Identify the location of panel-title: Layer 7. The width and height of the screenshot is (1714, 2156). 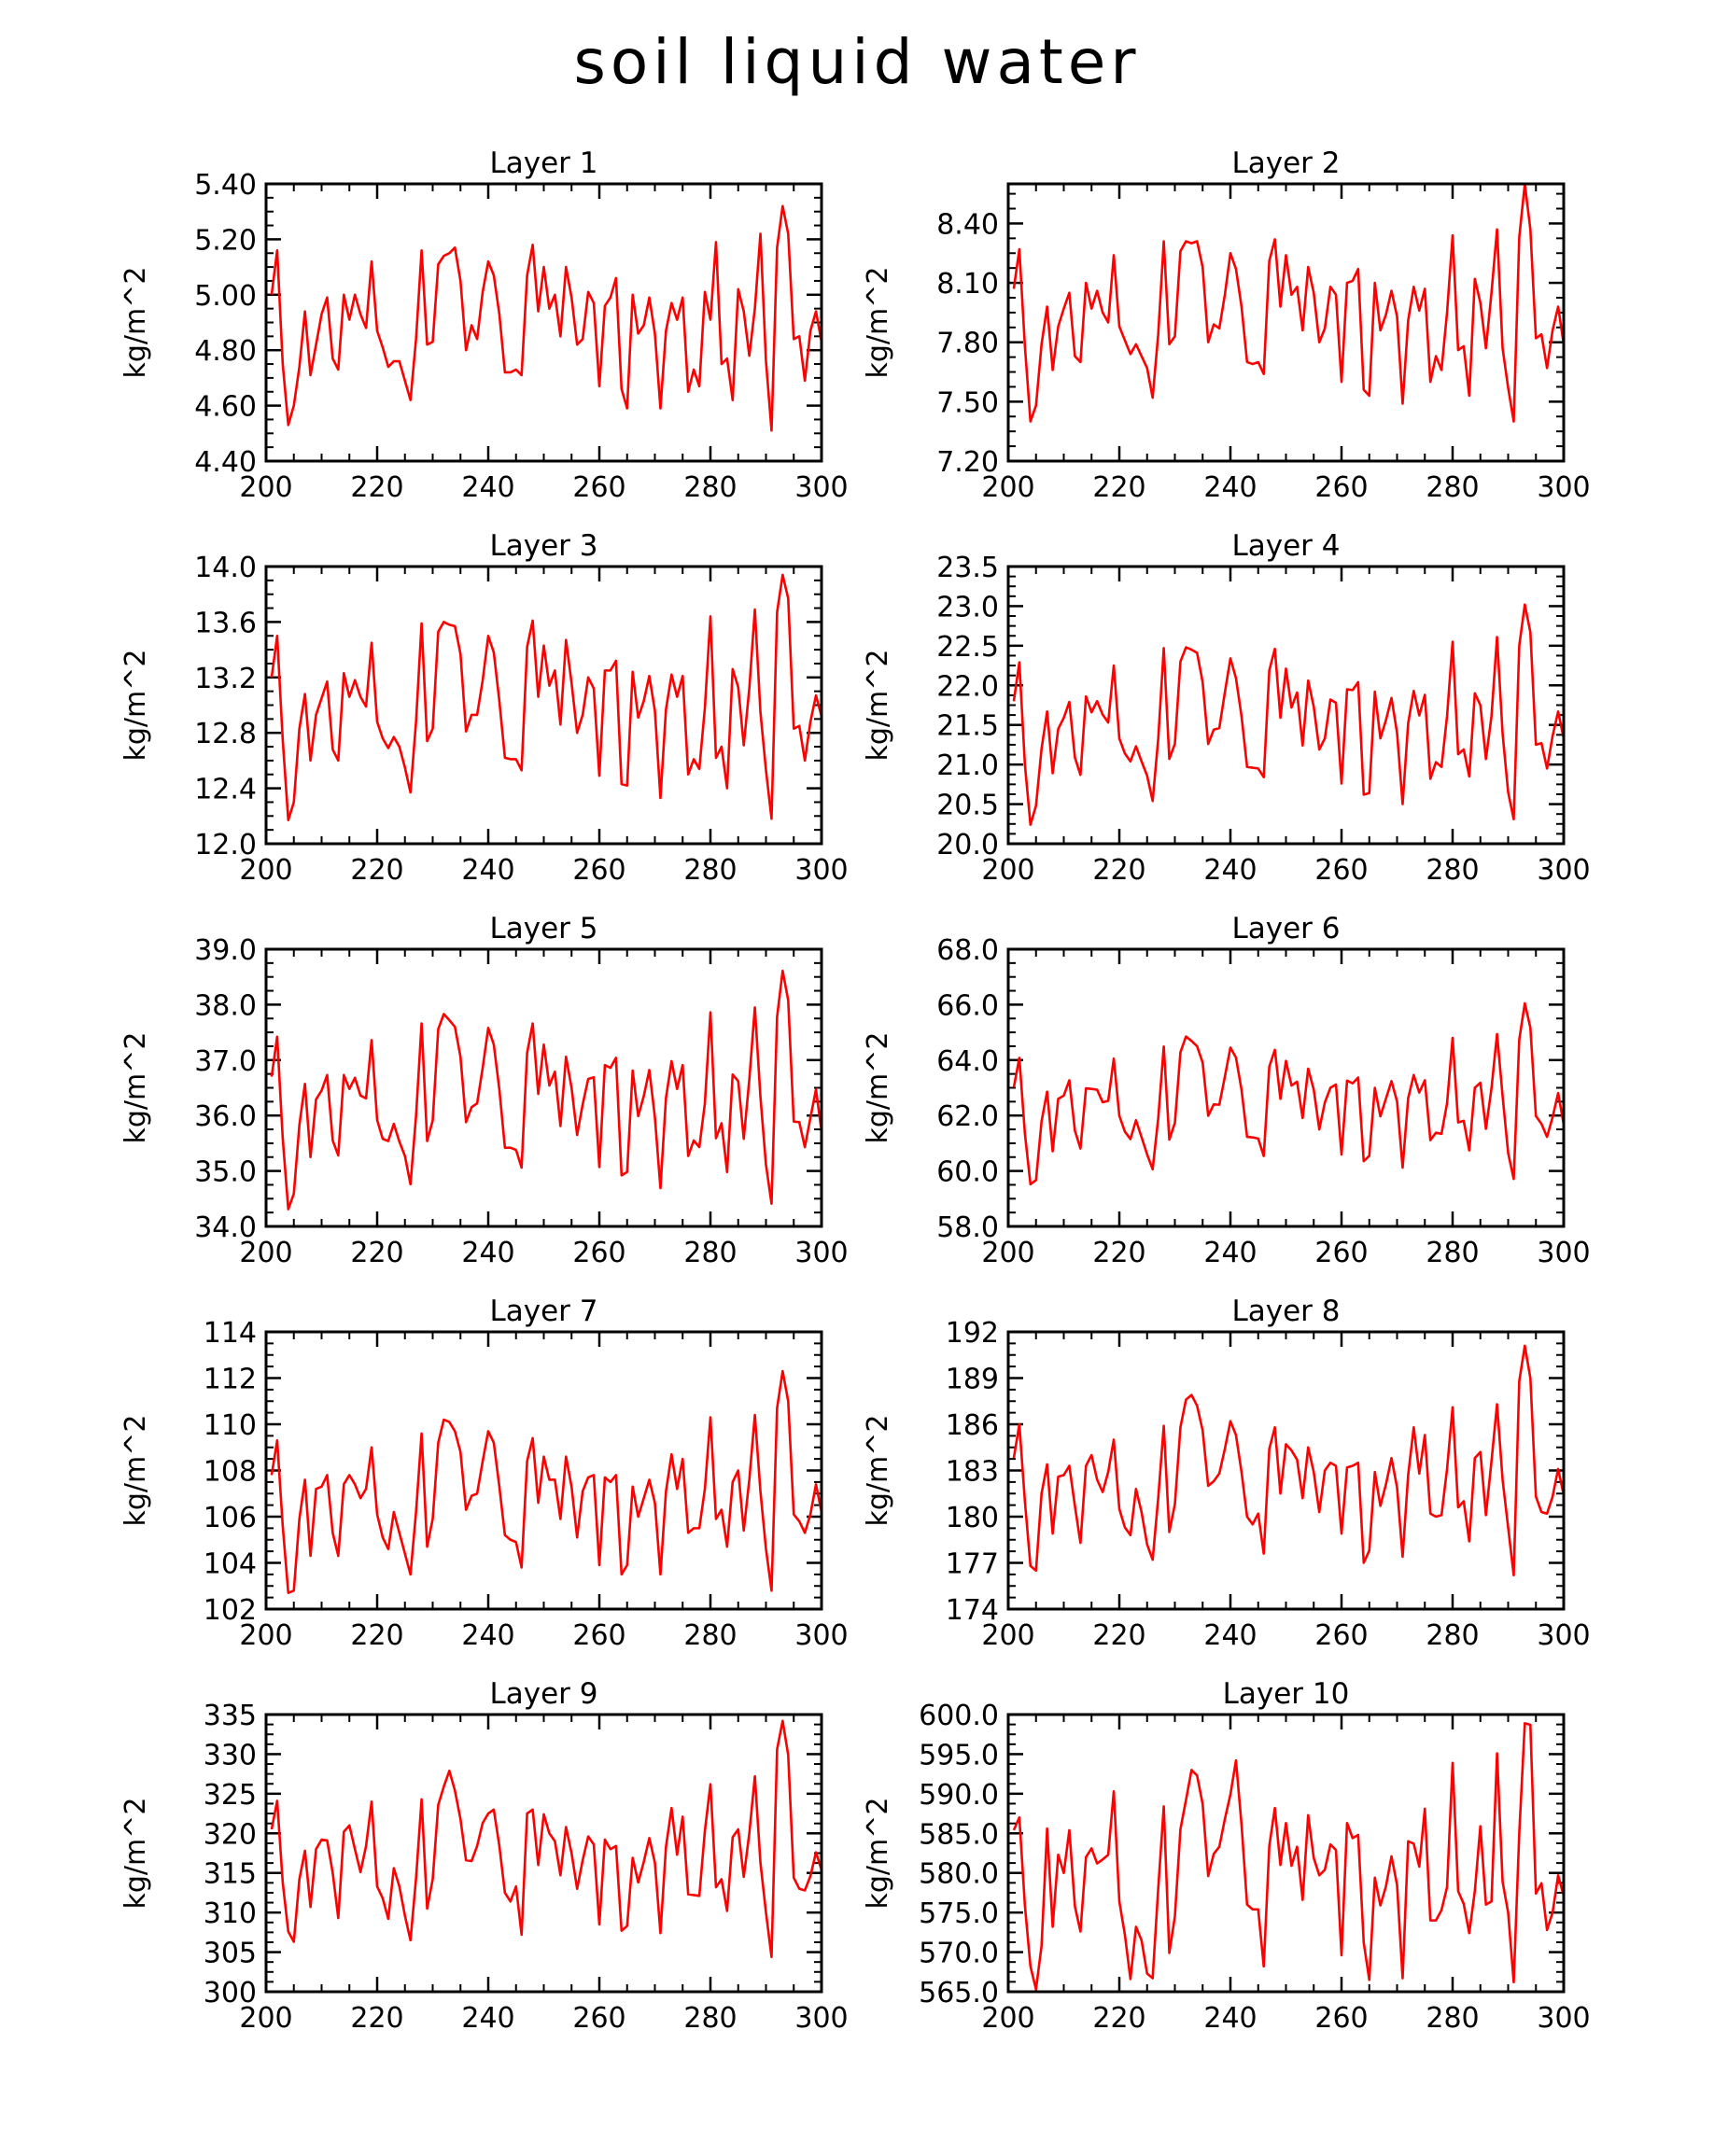
(543, 1311).